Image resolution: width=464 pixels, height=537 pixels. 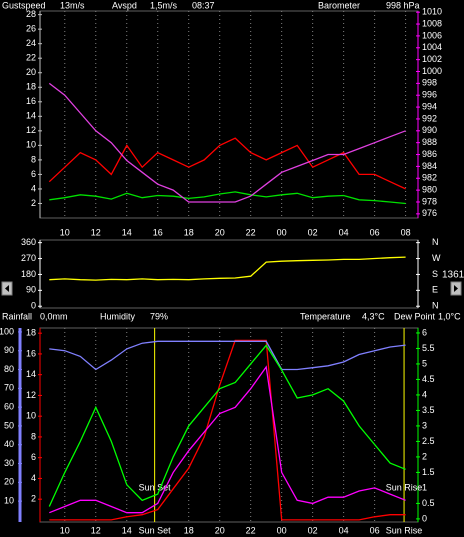 What do you see at coordinates (31, 290) in the screenshot?
I see `y-tick-label: 90` at bounding box center [31, 290].